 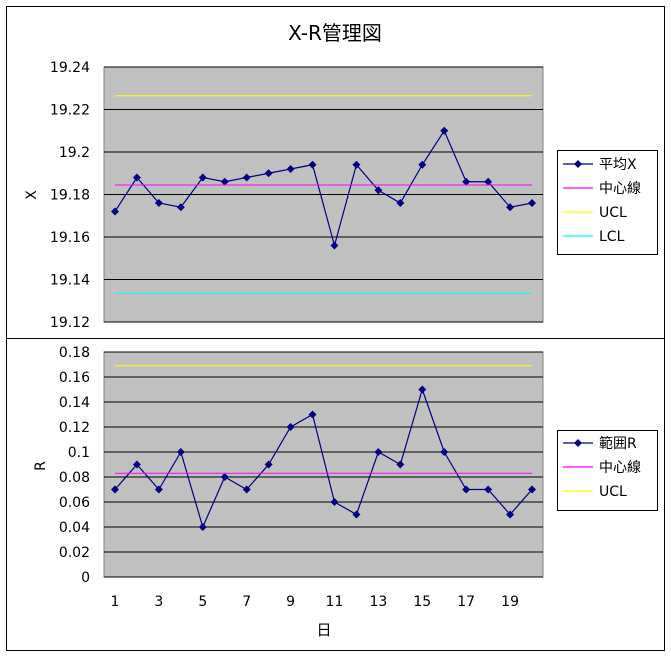 I want to click on x-tick-label: 5, so click(x=202, y=602).